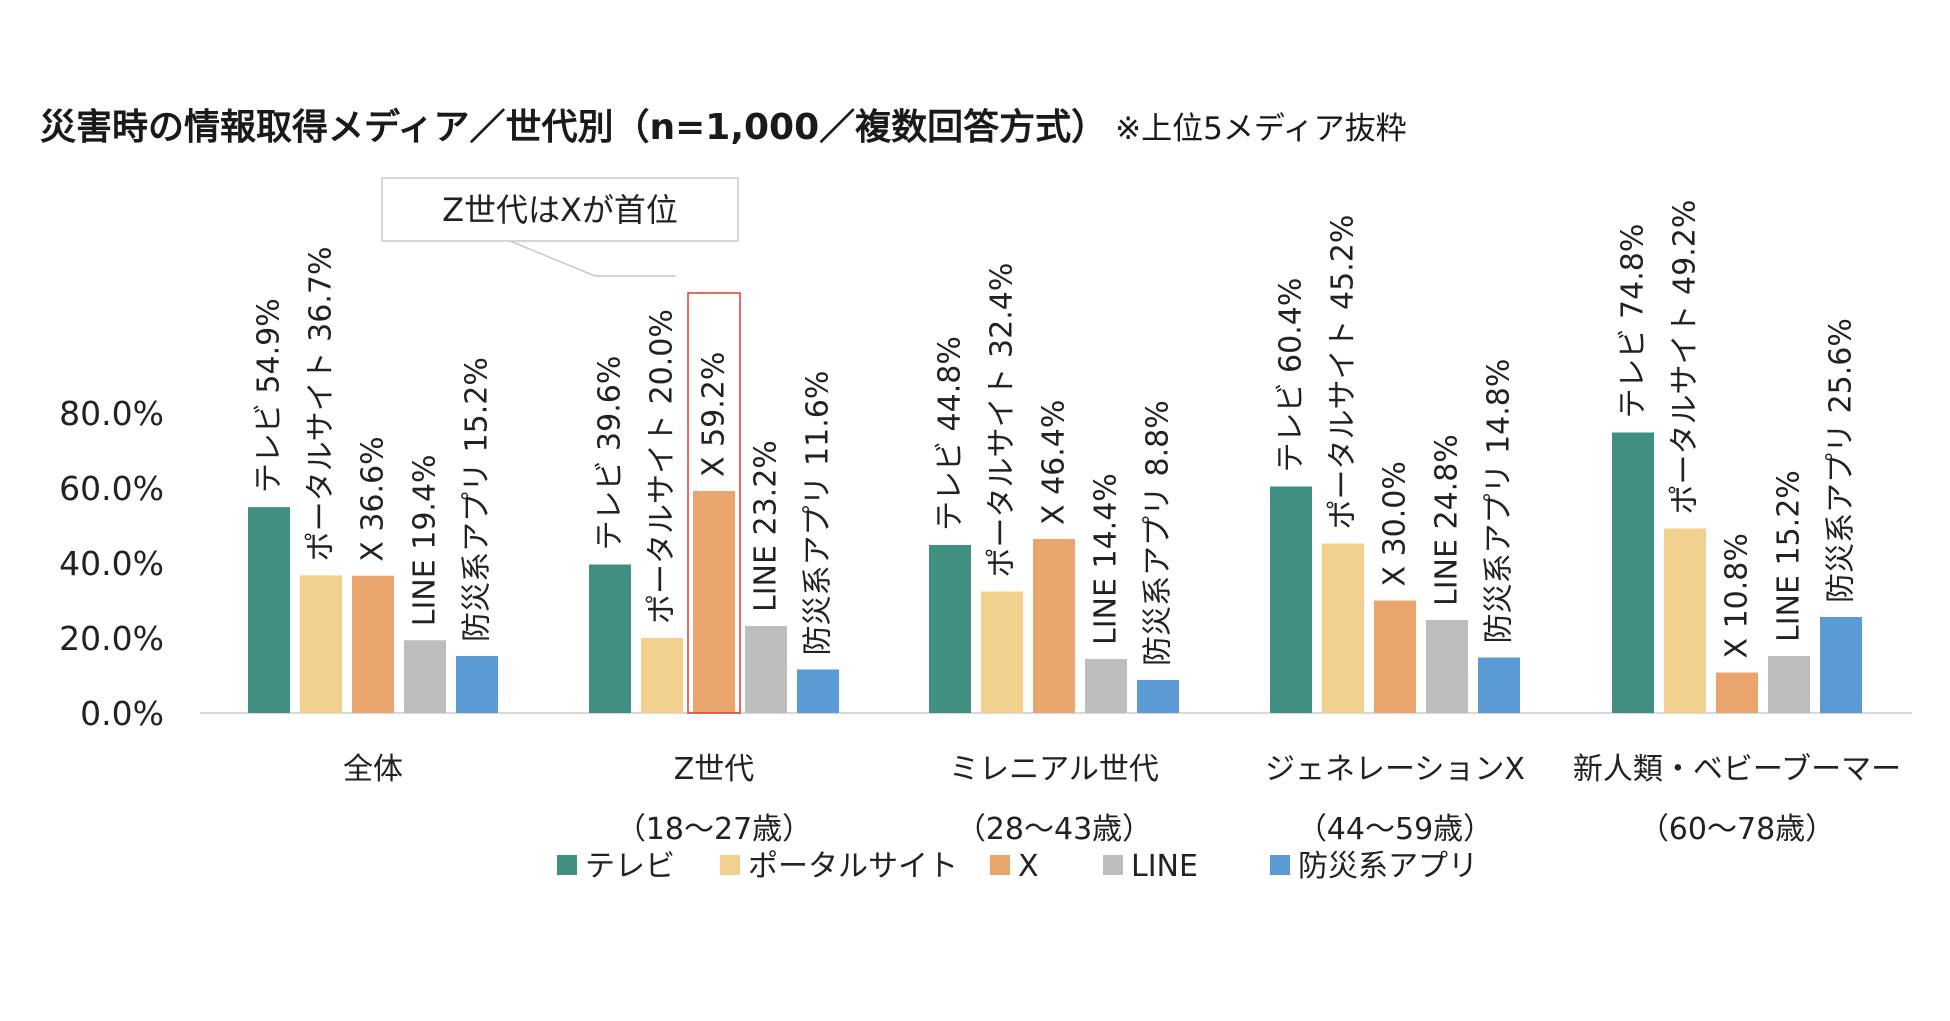 Image resolution: width=1950 pixels, height=1021 pixels. What do you see at coordinates (662, 466) in the screenshot?
I see `bar-value-label: ポータルサイト 20.0%` at bounding box center [662, 466].